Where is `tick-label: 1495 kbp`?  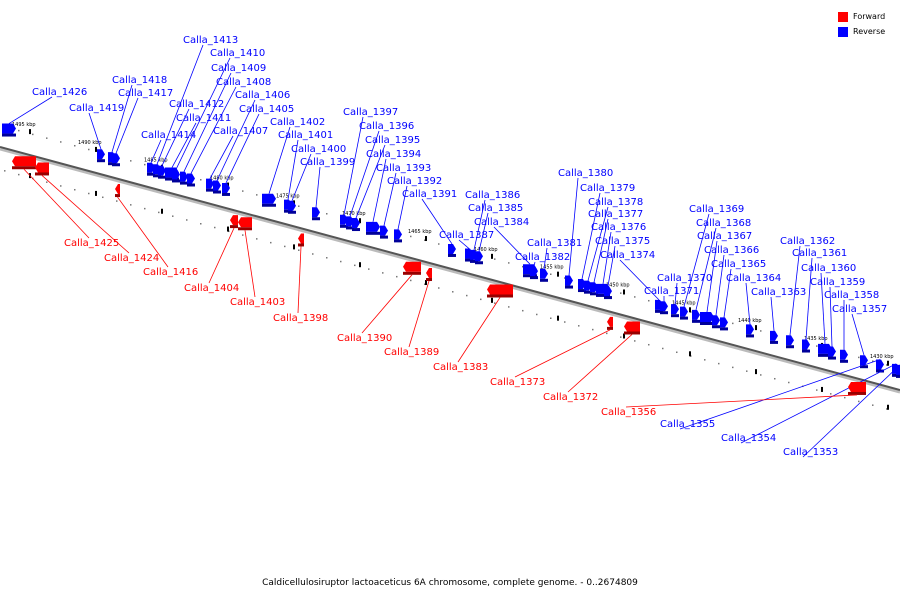 tick-label: 1495 kbp is located at coordinates (24, 125).